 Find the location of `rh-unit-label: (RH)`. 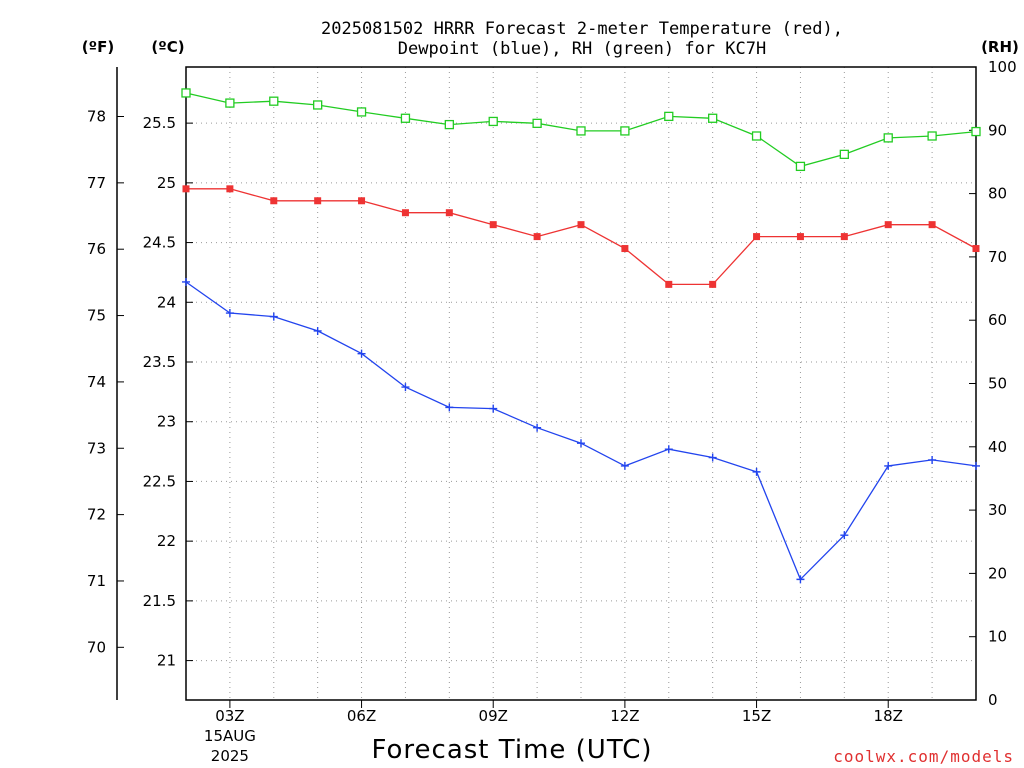

rh-unit-label: (RH) is located at coordinates (1000, 47).